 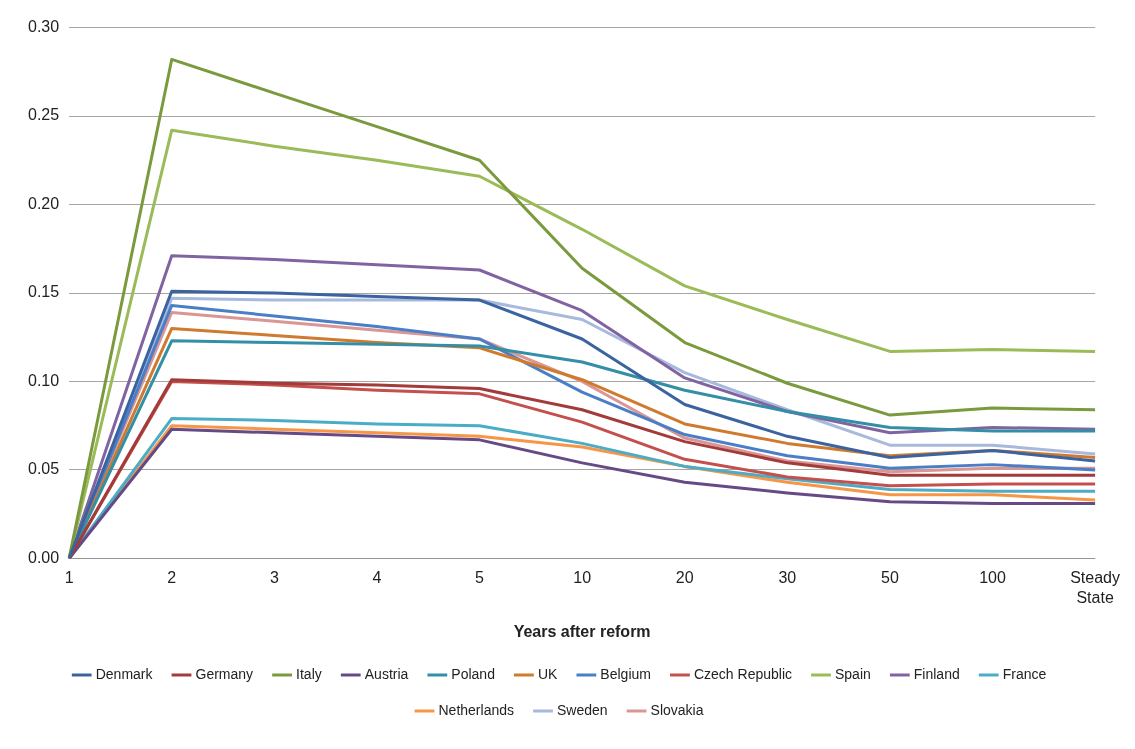 I want to click on legend-label: Belgium, so click(x=625, y=673).